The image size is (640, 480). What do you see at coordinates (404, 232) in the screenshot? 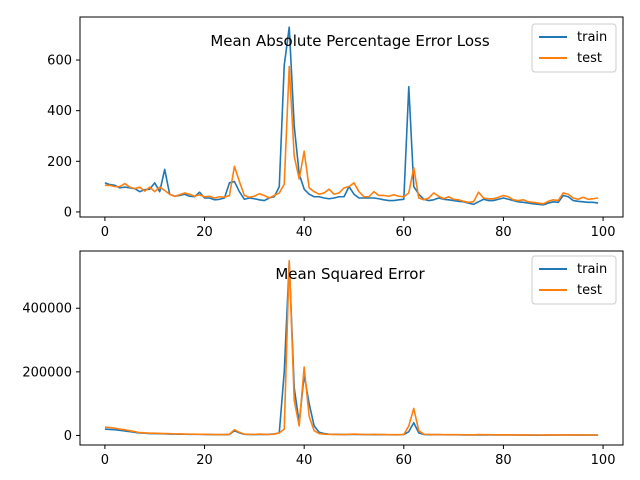
I see `mape-x-tick-label: 60` at bounding box center [404, 232].